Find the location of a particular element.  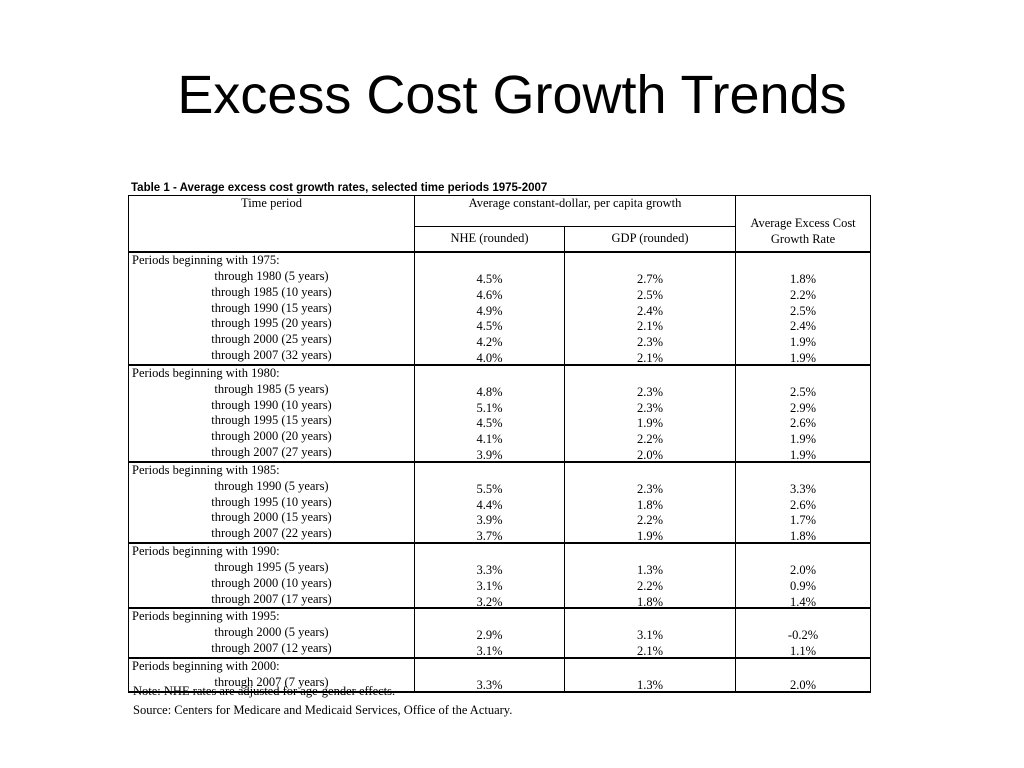

header-time-period: Time period is located at coordinates (271, 224).